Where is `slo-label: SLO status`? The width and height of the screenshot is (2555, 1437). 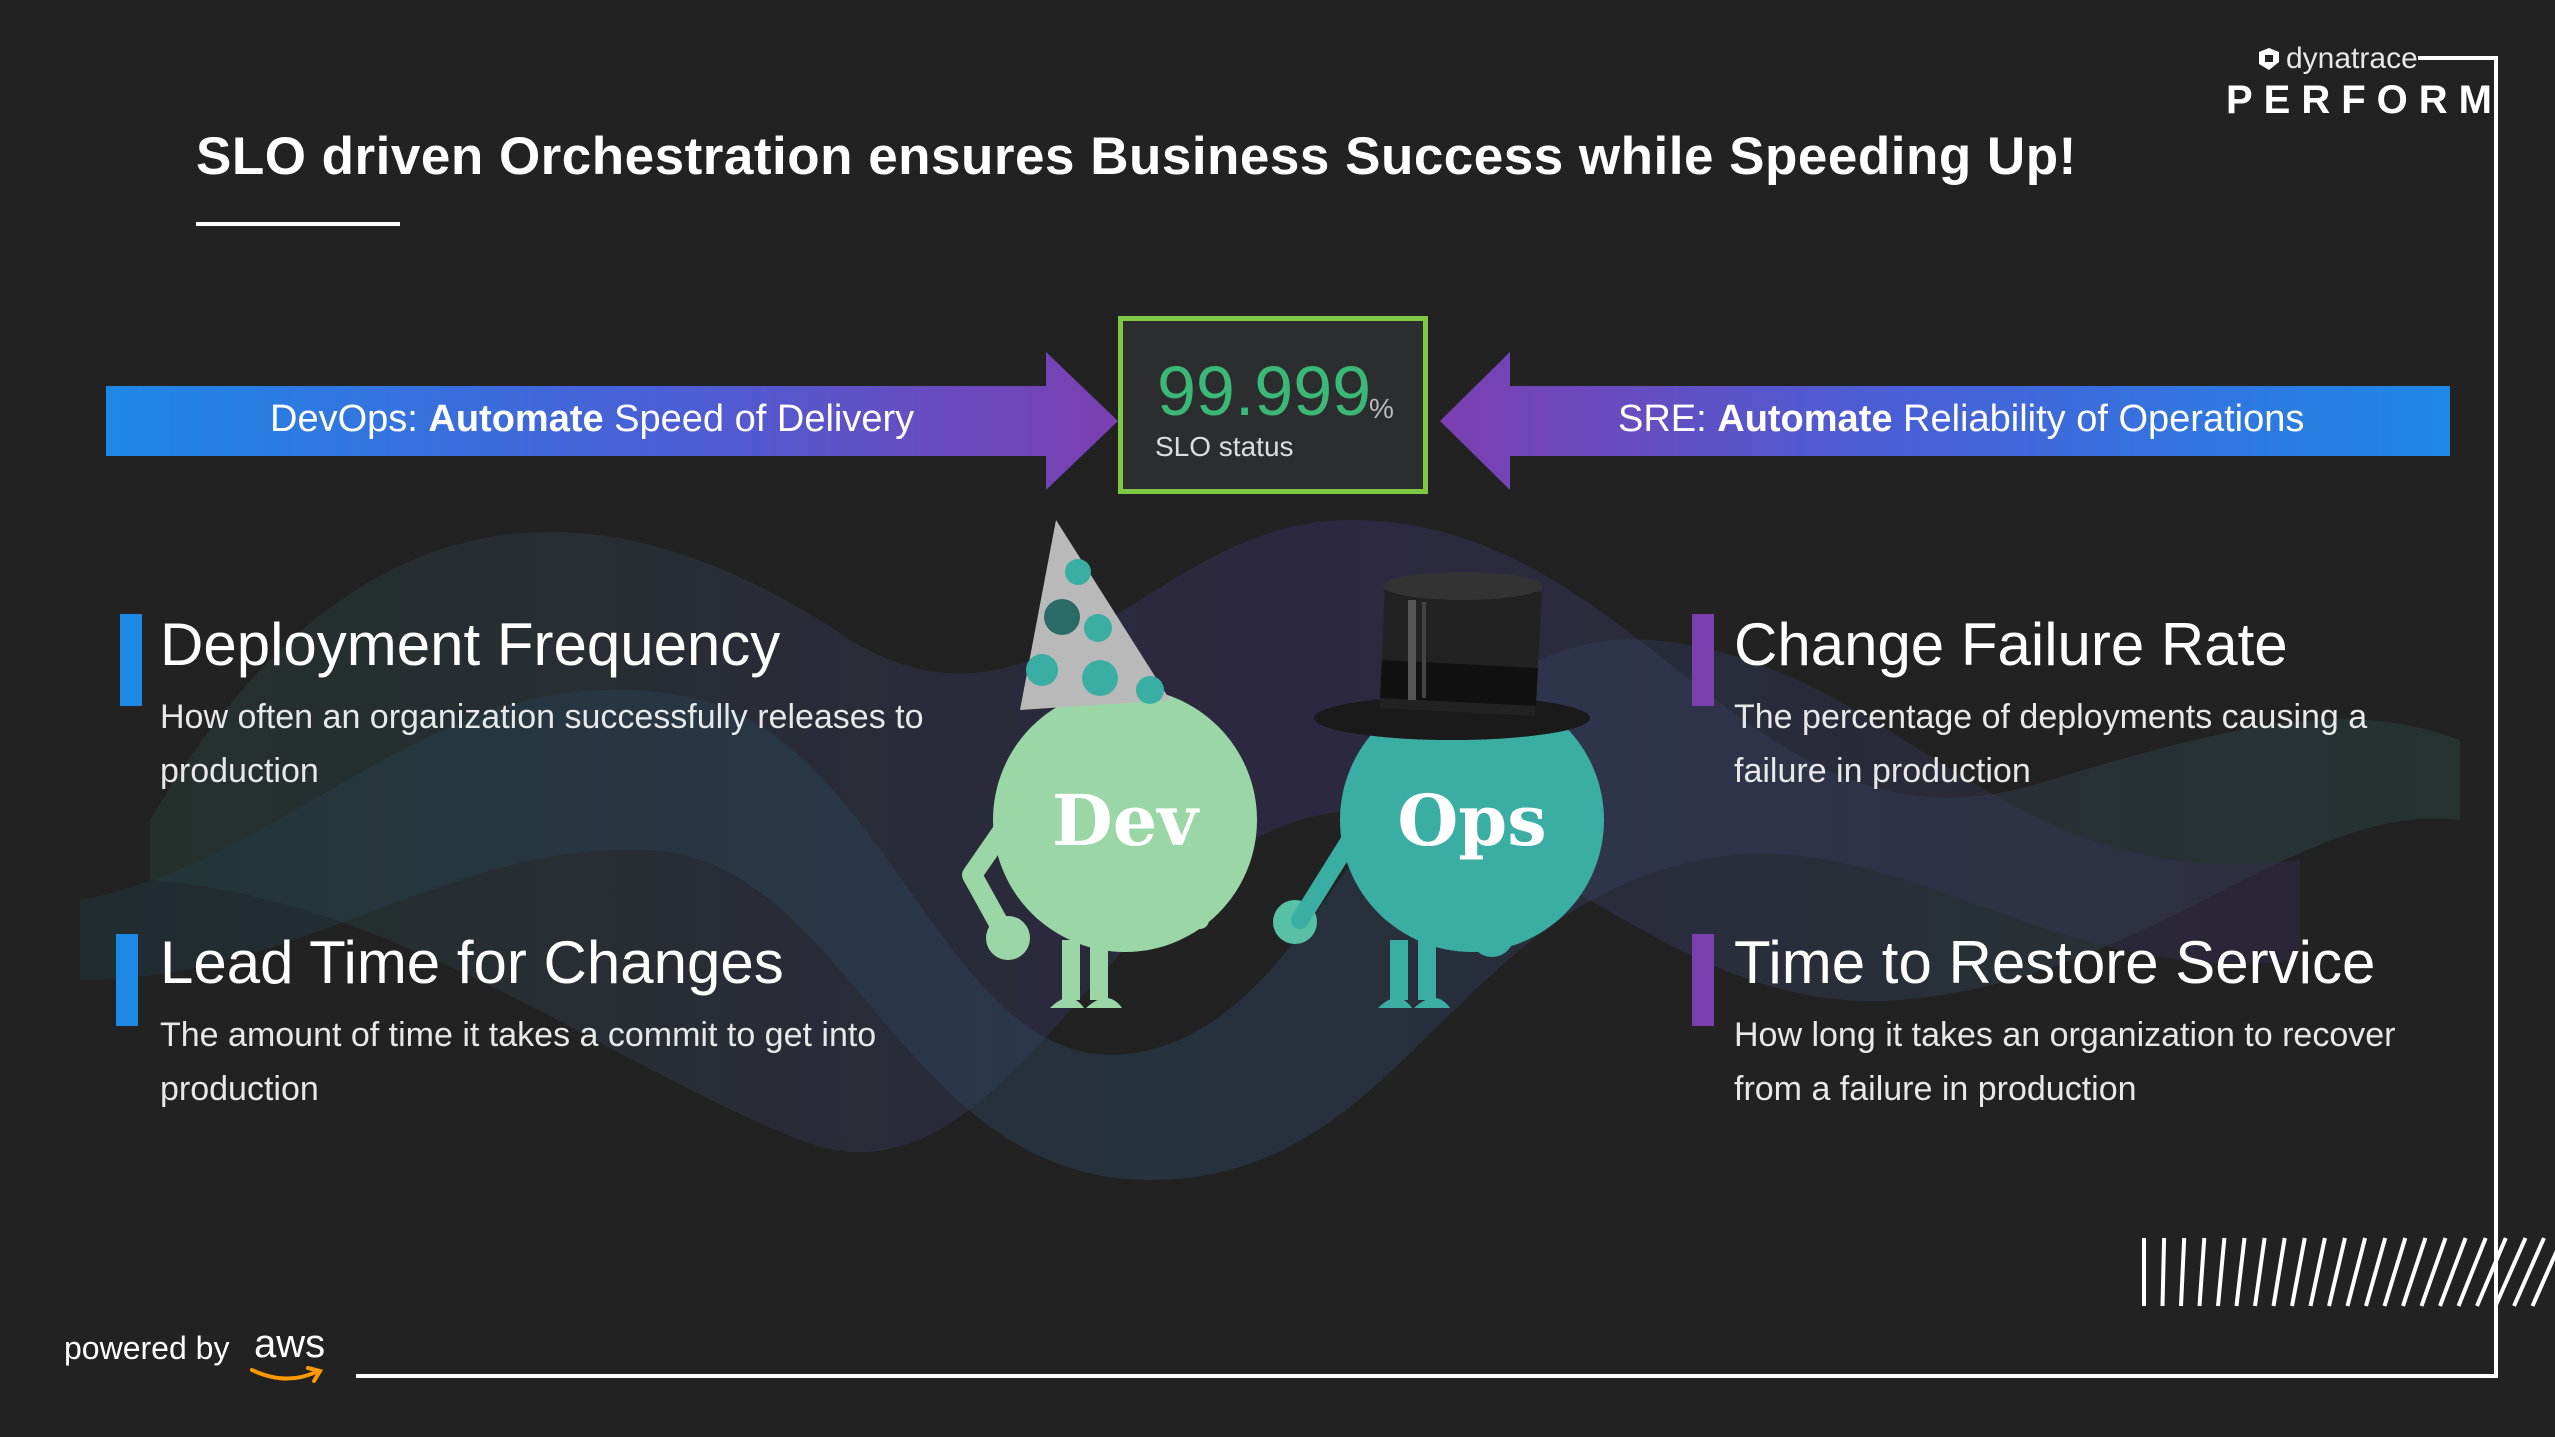 slo-label: SLO status is located at coordinates (1224, 446).